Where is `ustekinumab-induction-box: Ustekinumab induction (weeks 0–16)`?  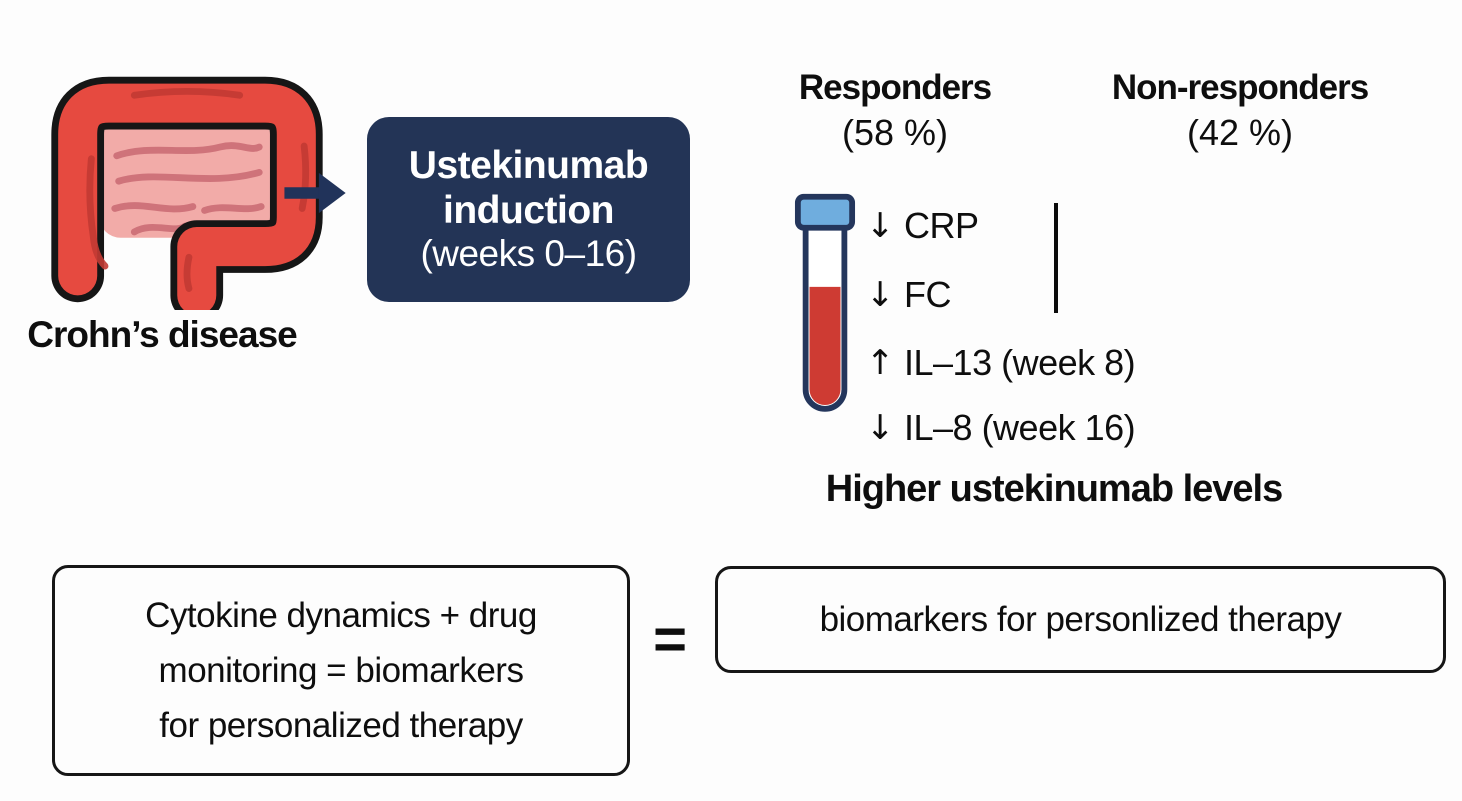
ustekinumab-induction-box: Ustekinumab induction (weeks 0–16) is located at coordinates (528, 209).